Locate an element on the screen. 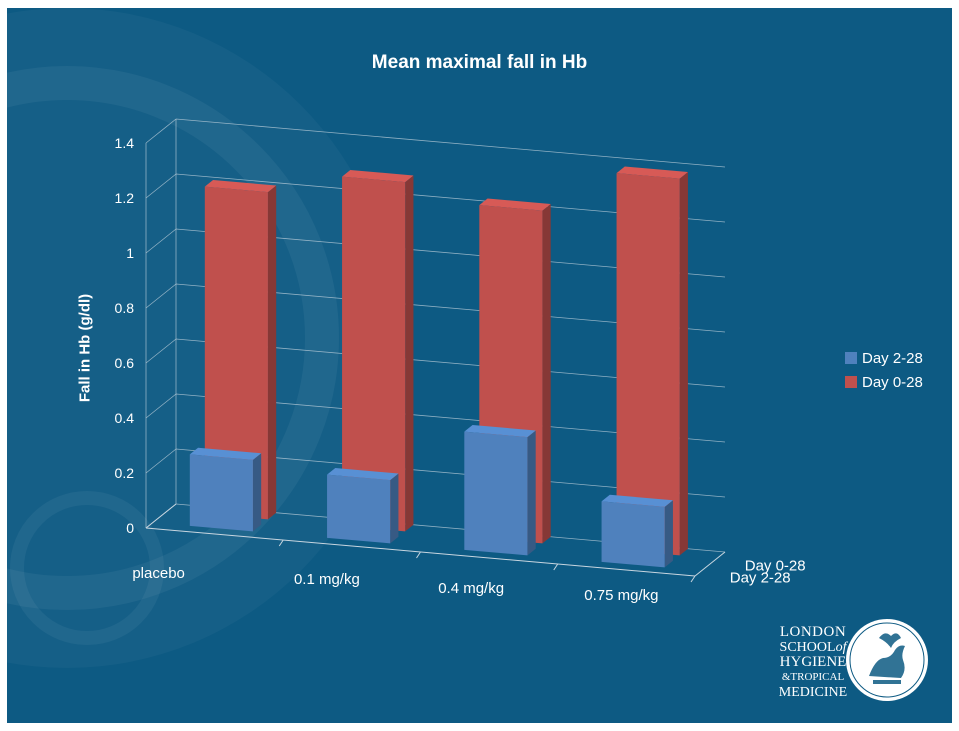  y-tick-label: 0 is located at coordinates (130, 528).